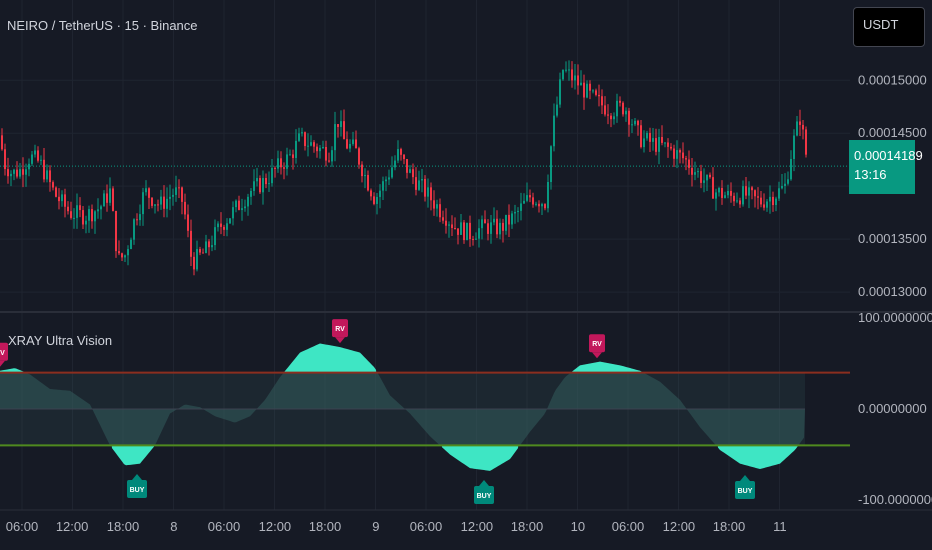 This screenshot has width=932, height=550. I want to click on rv-label-pointer, so click(597, 355).